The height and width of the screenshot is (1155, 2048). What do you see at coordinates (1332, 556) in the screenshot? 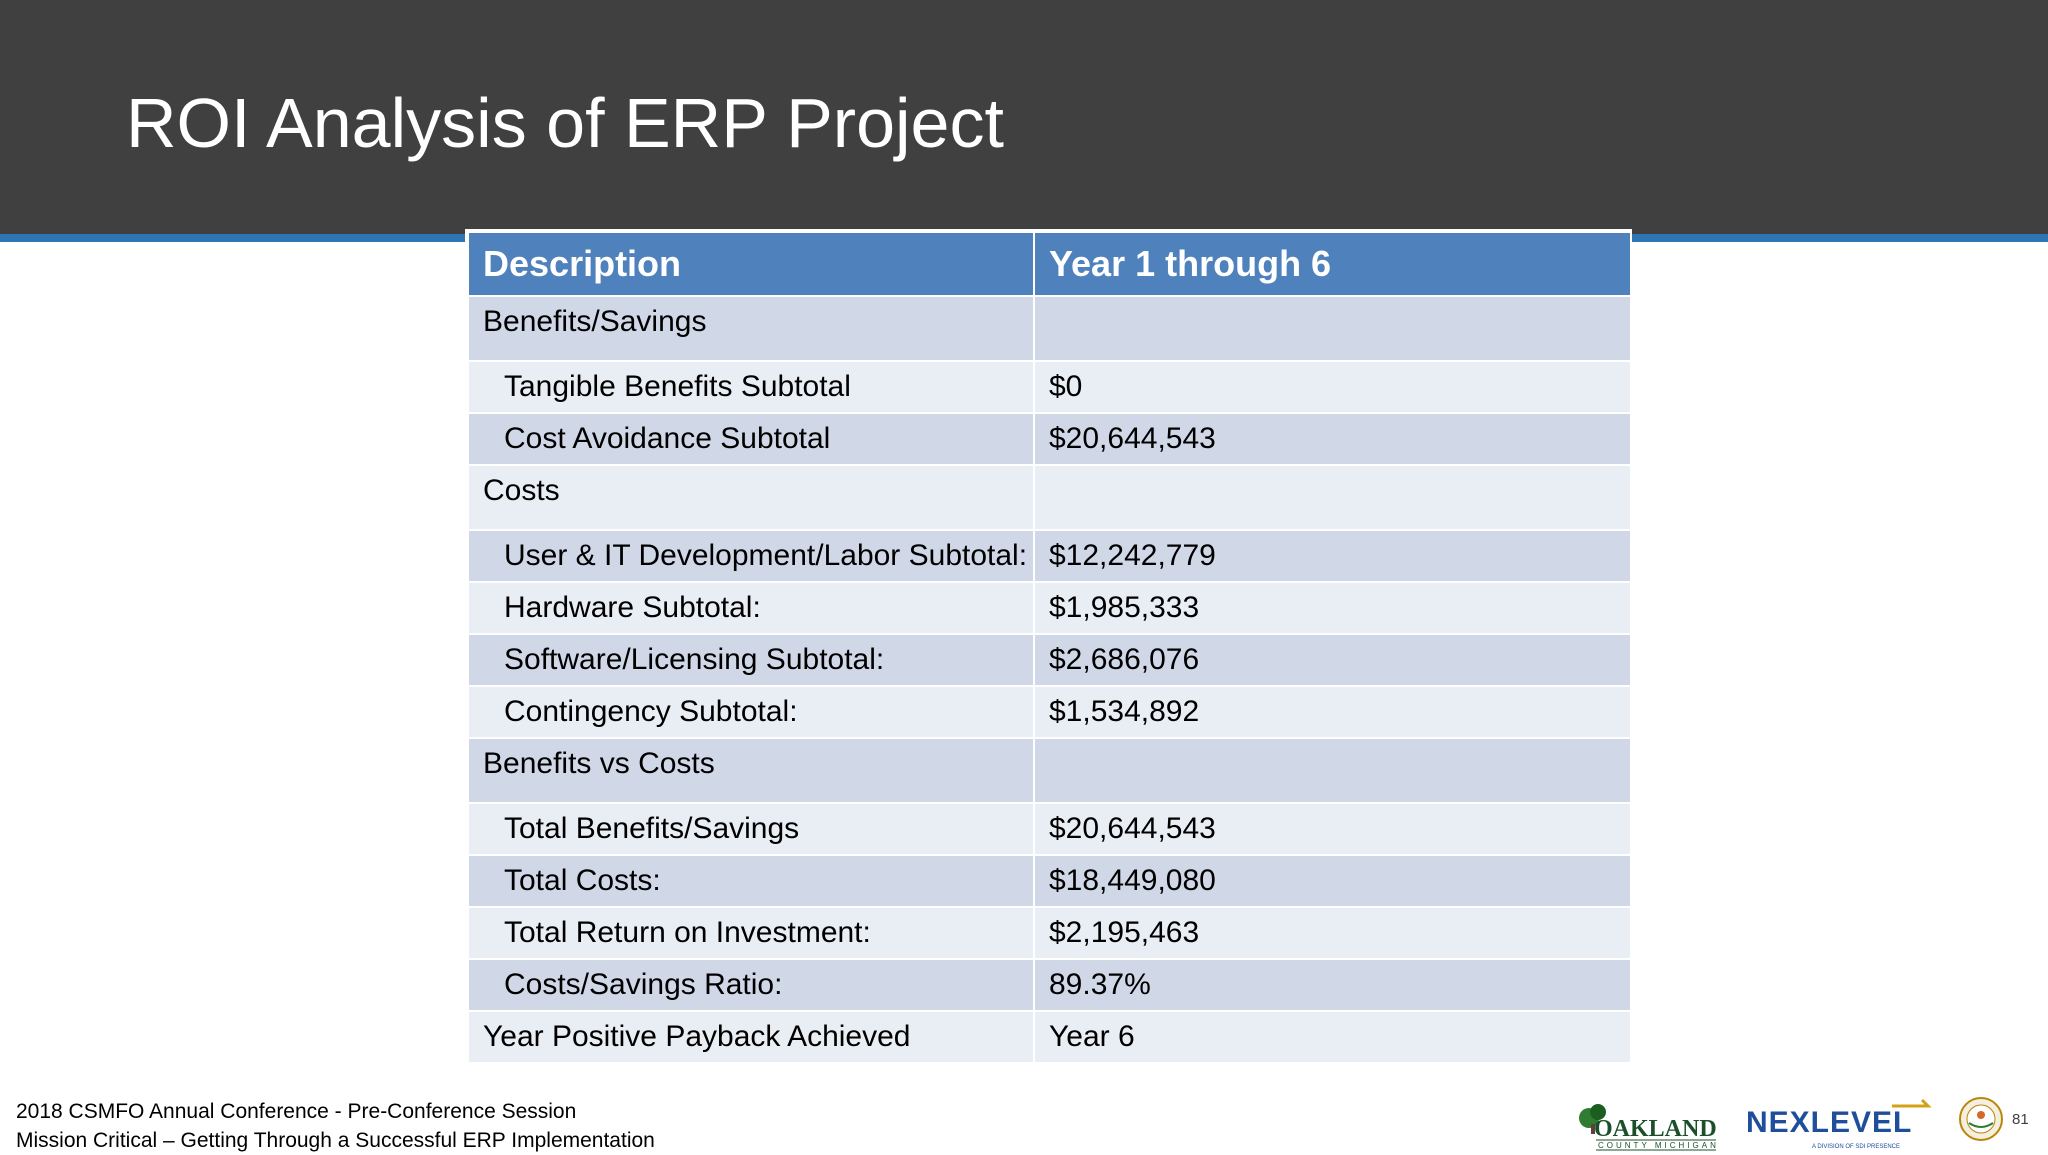
I see `row-value: $12,242,779` at bounding box center [1332, 556].